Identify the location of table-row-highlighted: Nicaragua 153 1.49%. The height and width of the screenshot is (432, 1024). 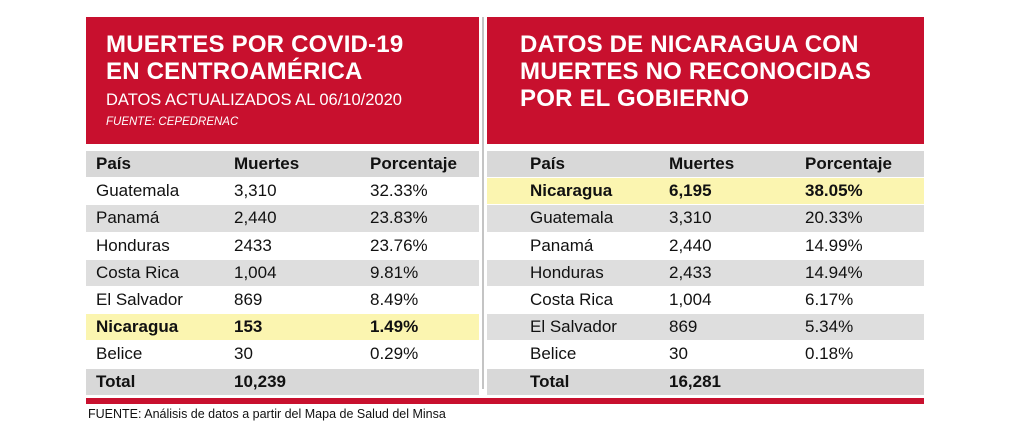
(282, 327).